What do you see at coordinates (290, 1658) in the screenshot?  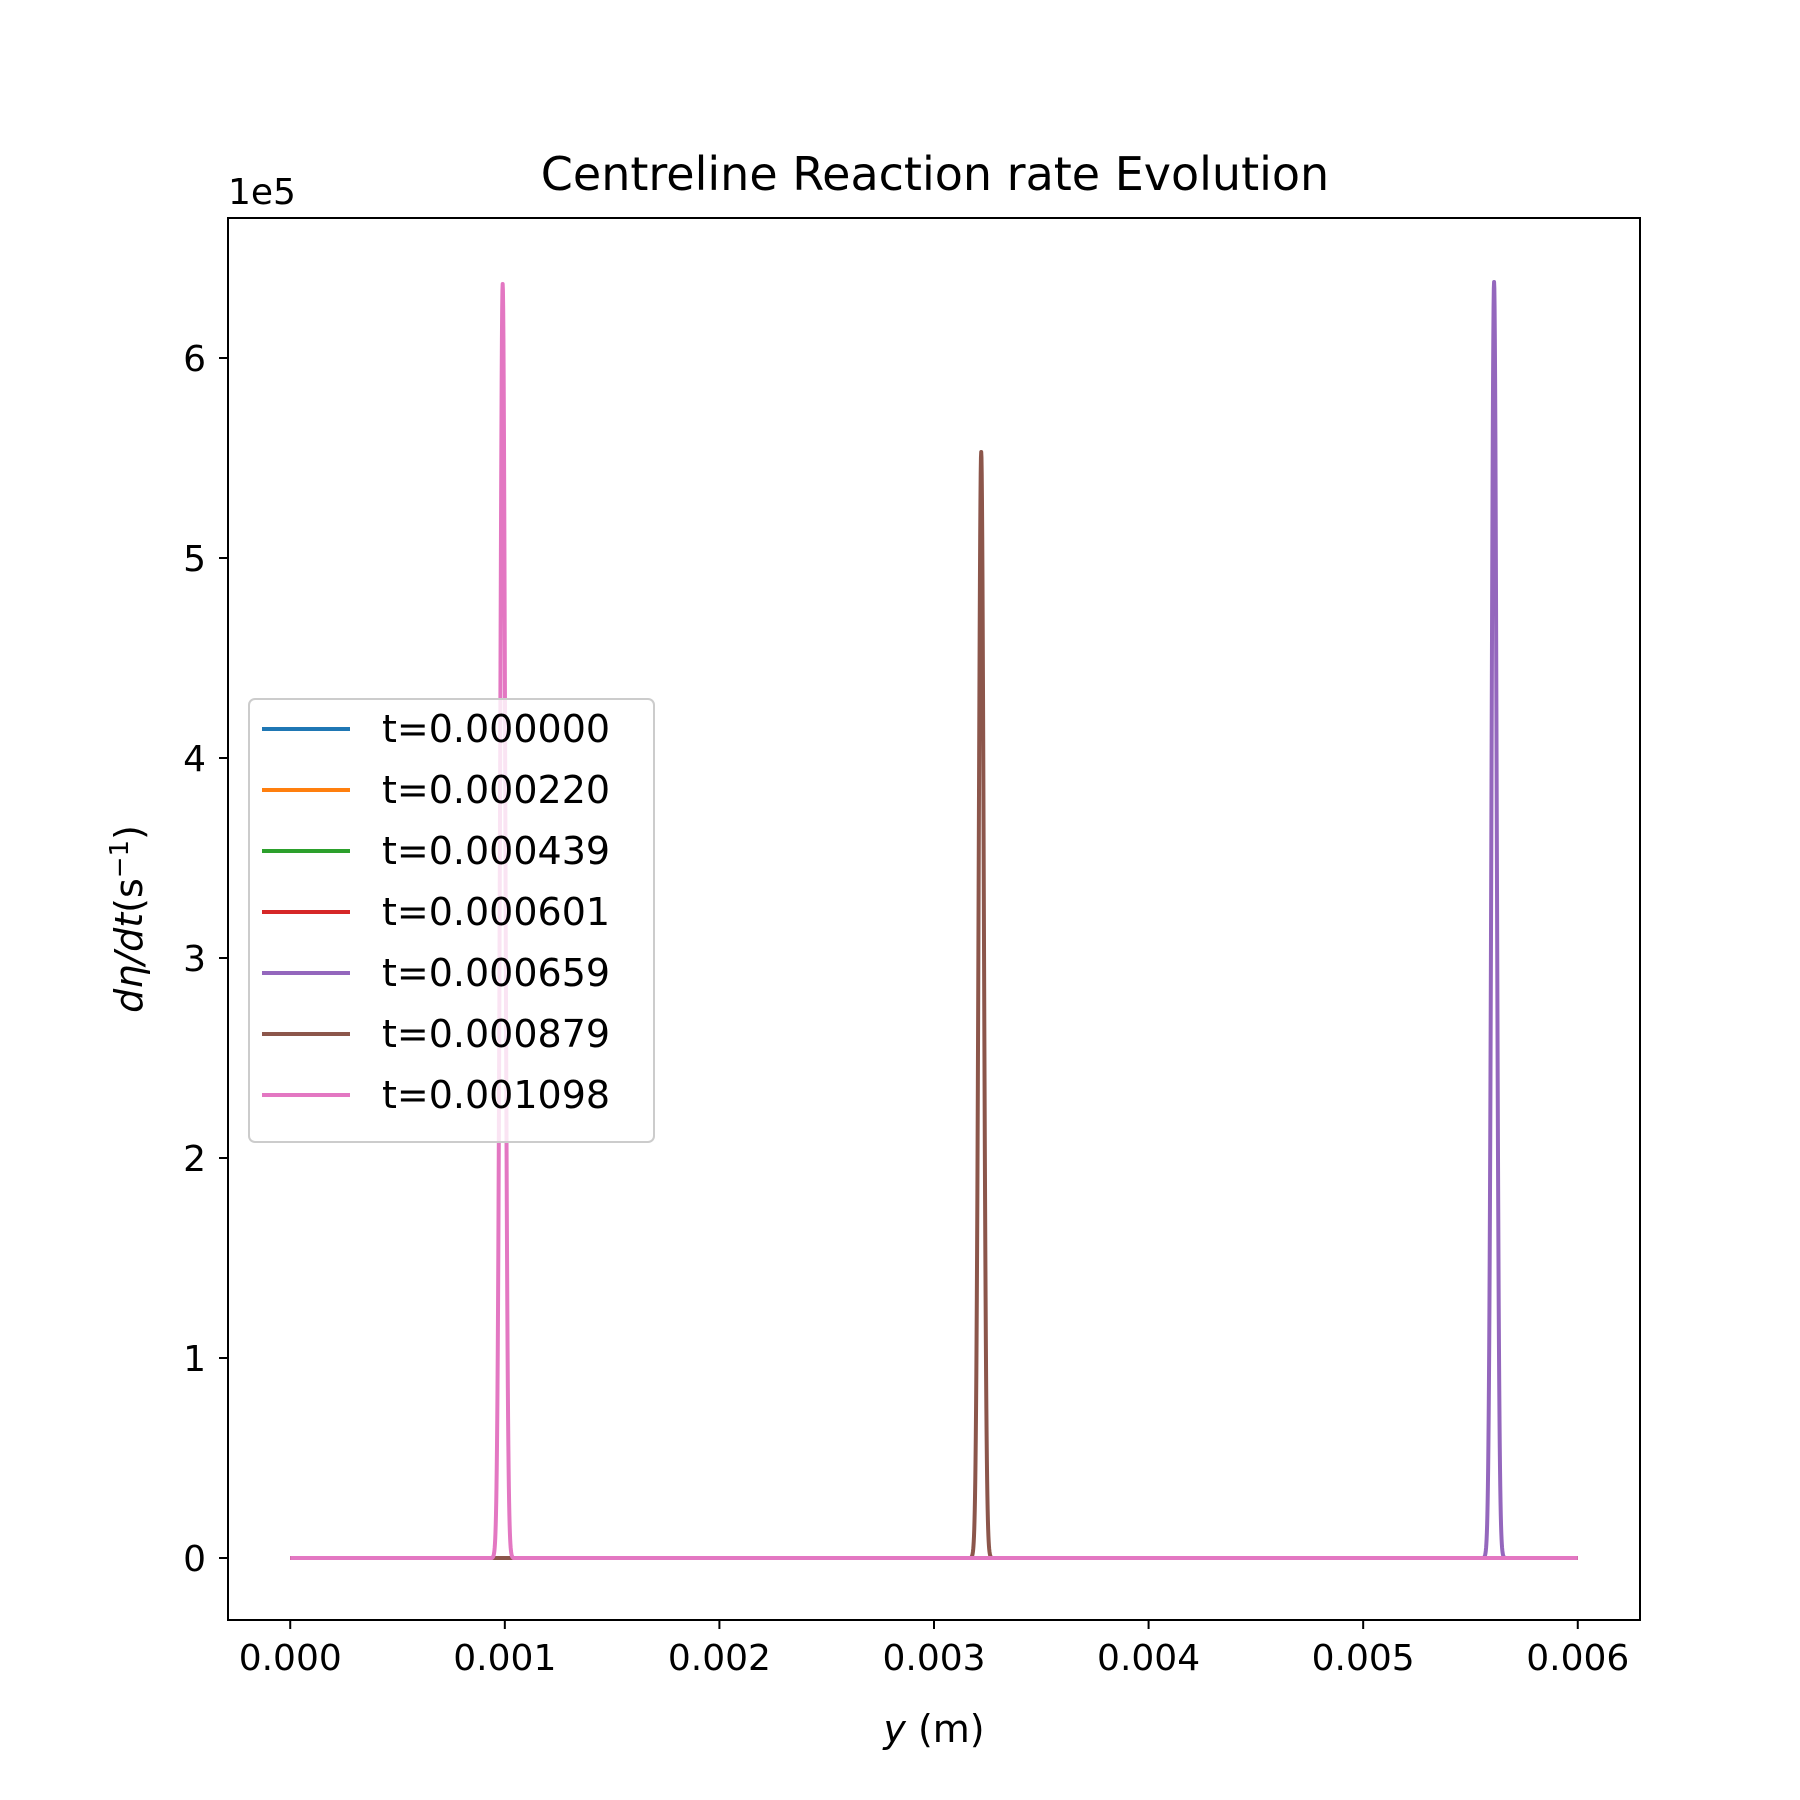 I see `x-tick-label: 0.000` at bounding box center [290, 1658].